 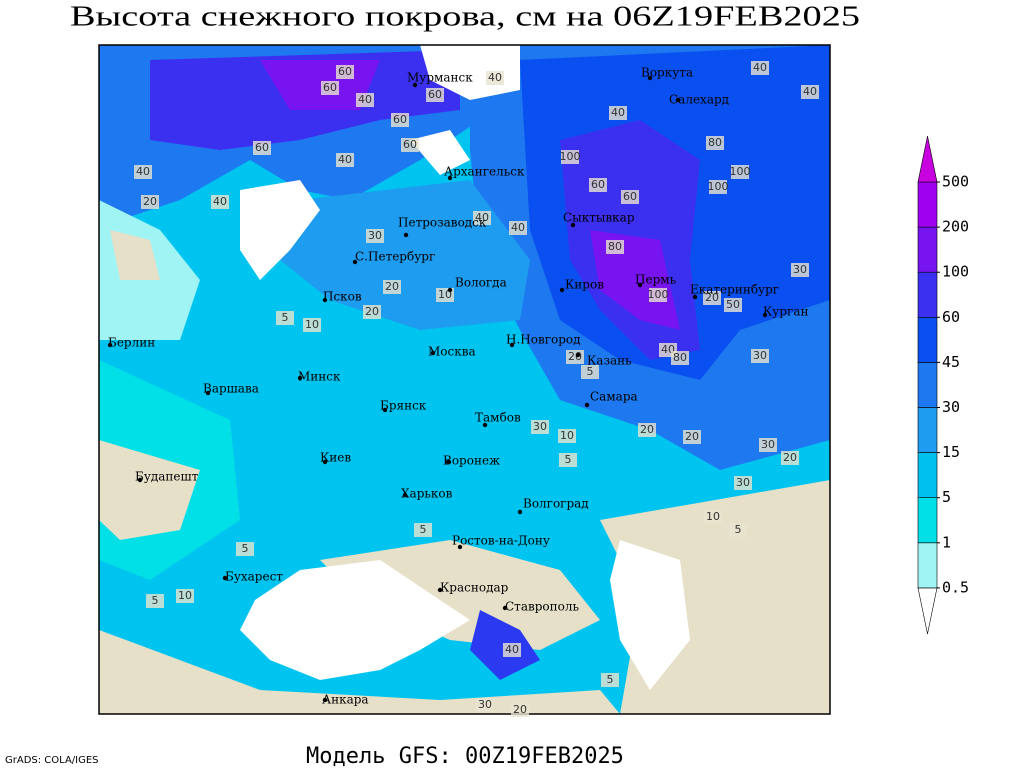 What do you see at coordinates (951, 452) in the screenshot?
I see `colorbar-label: 15` at bounding box center [951, 452].